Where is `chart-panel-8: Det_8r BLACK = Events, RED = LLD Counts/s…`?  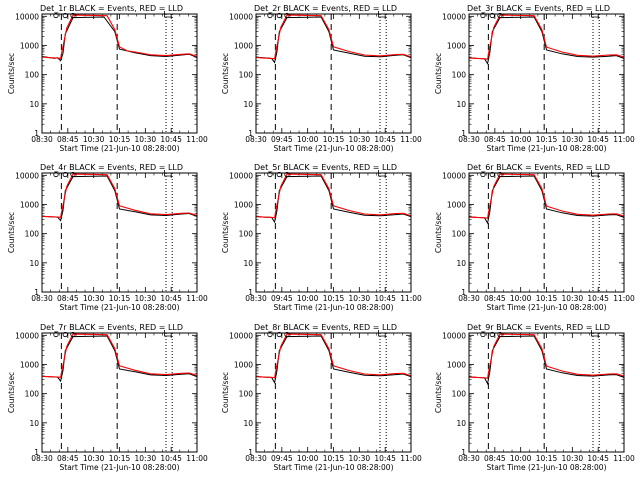
chart-panel-8: Det_8r BLACK = Events, RED = LLD Counts/s… is located at coordinates (321, 397).